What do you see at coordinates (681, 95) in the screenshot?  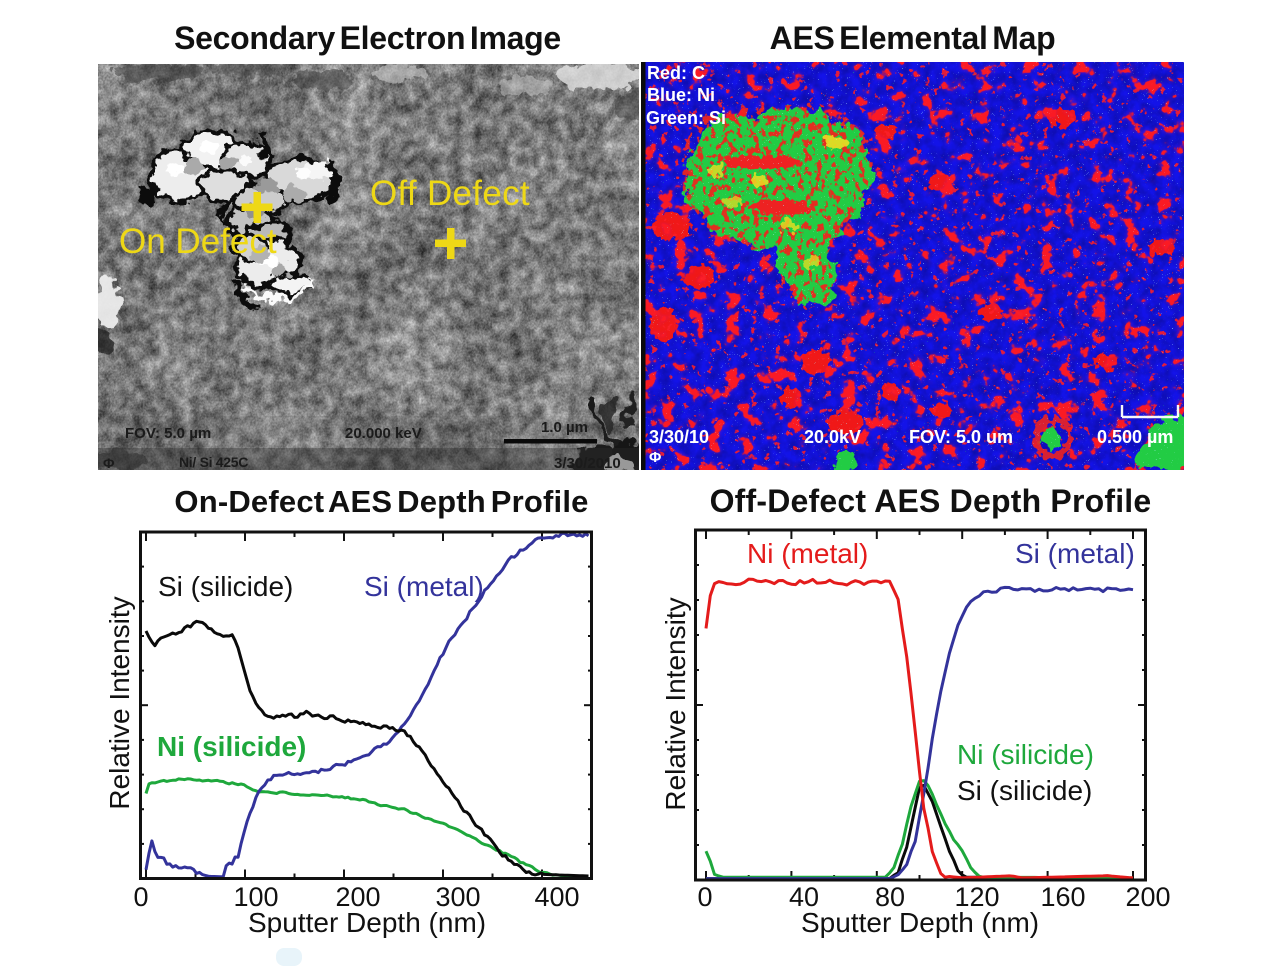 I see `svg-text: Blue: Ni` at bounding box center [681, 95].